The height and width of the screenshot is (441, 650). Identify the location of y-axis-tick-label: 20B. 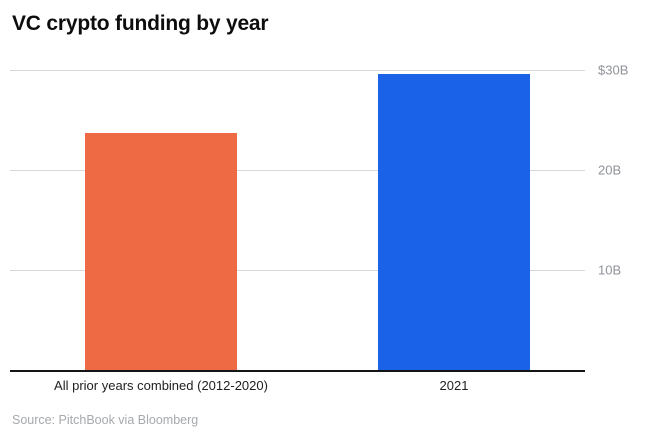
(610, 170).